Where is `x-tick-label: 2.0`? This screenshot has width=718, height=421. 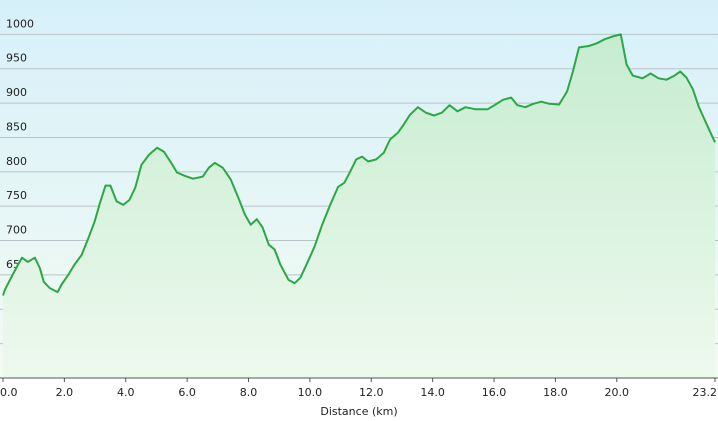
x-tick-label: 2.0 is located at coordinates (65, 392).